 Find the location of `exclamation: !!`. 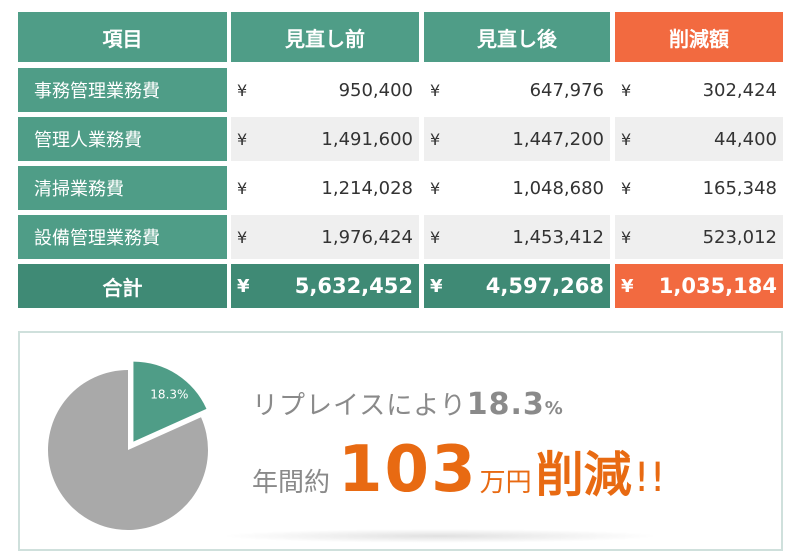

exclamation: !! is located at coordinates (649, 478).